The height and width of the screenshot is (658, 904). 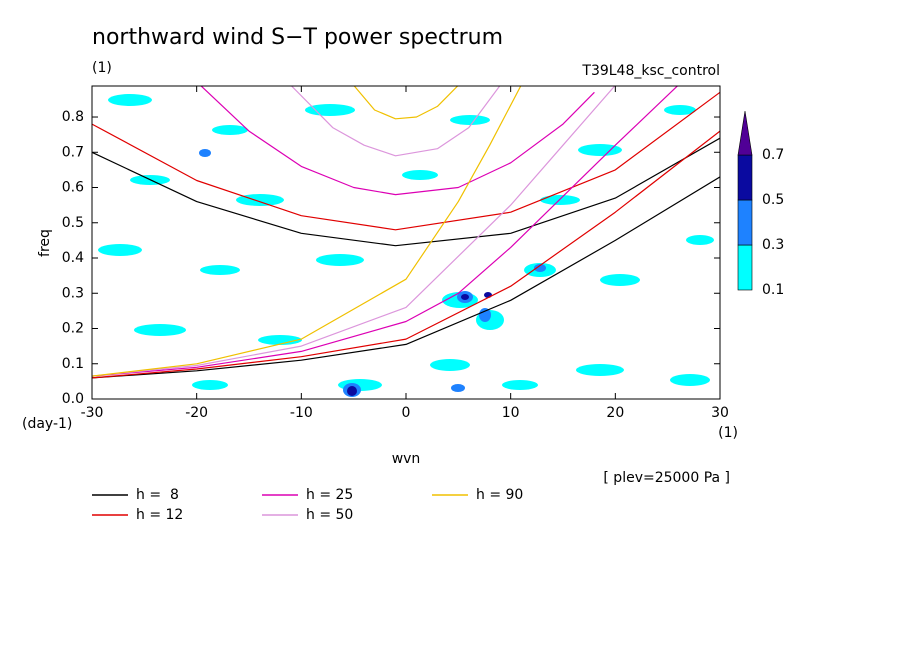 What do you see at coordinates (511, 413) in the screenshot?
I see `x-tick-label: 10` at bounding box center [511, 413].